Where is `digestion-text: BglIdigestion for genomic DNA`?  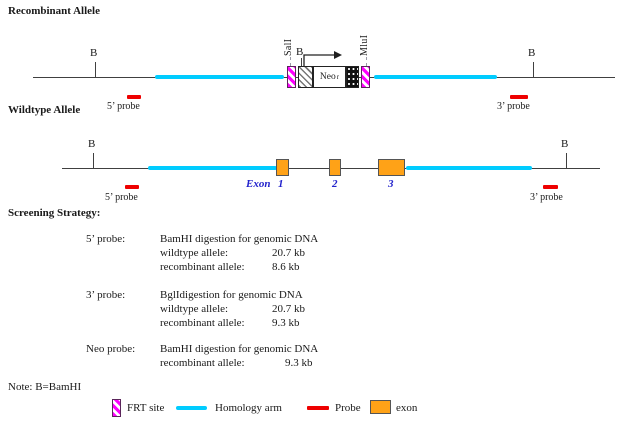 digestion-text: BglIdigestion for genomic DNA is located at coordinates (231, 295).